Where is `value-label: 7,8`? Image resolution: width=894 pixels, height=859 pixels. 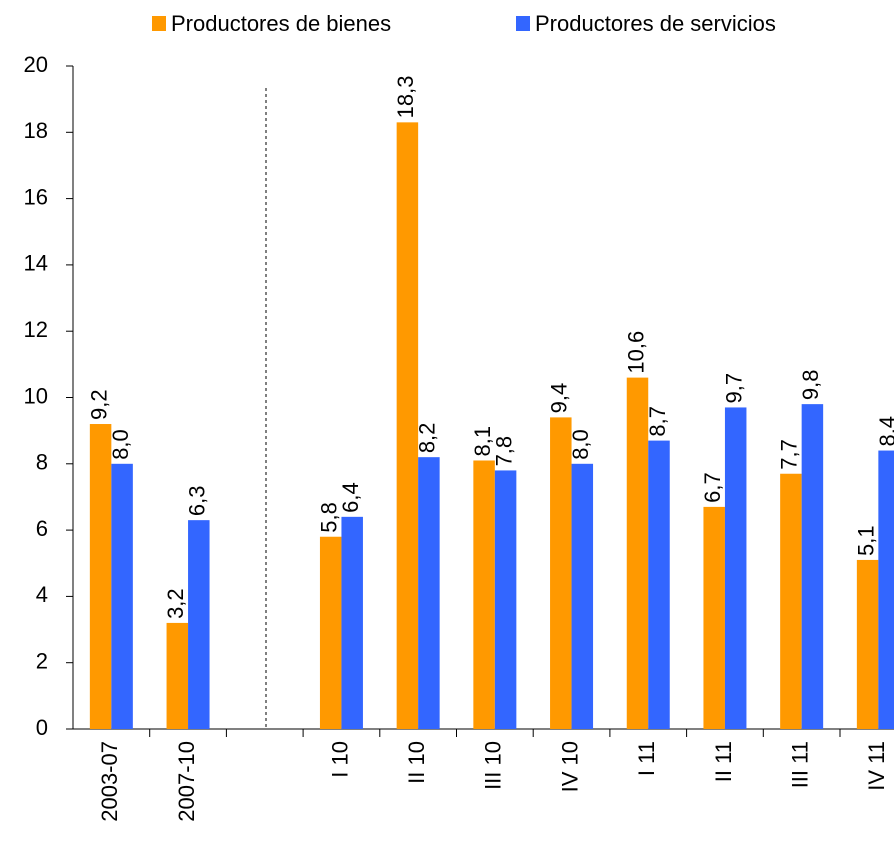 value-label: 7,8 is located at coordinates (503, 451).